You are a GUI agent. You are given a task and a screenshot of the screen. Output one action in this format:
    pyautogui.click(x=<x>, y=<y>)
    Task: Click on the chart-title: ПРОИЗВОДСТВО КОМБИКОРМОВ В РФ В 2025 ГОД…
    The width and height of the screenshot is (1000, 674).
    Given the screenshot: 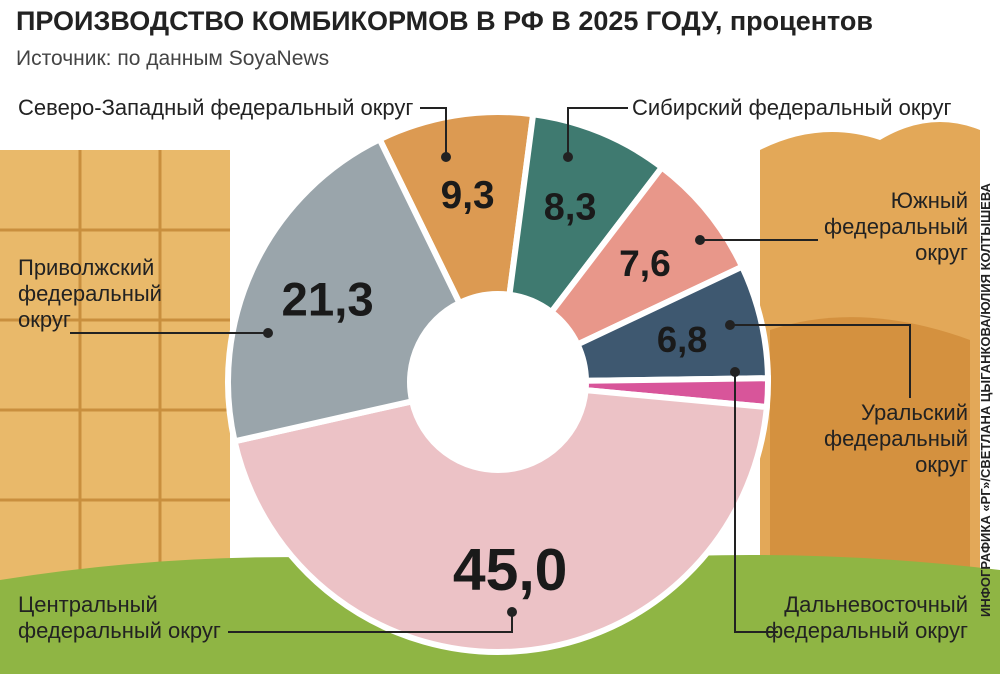 What is the action you would take?
    pyautogui.click(x=444, y=21)
    